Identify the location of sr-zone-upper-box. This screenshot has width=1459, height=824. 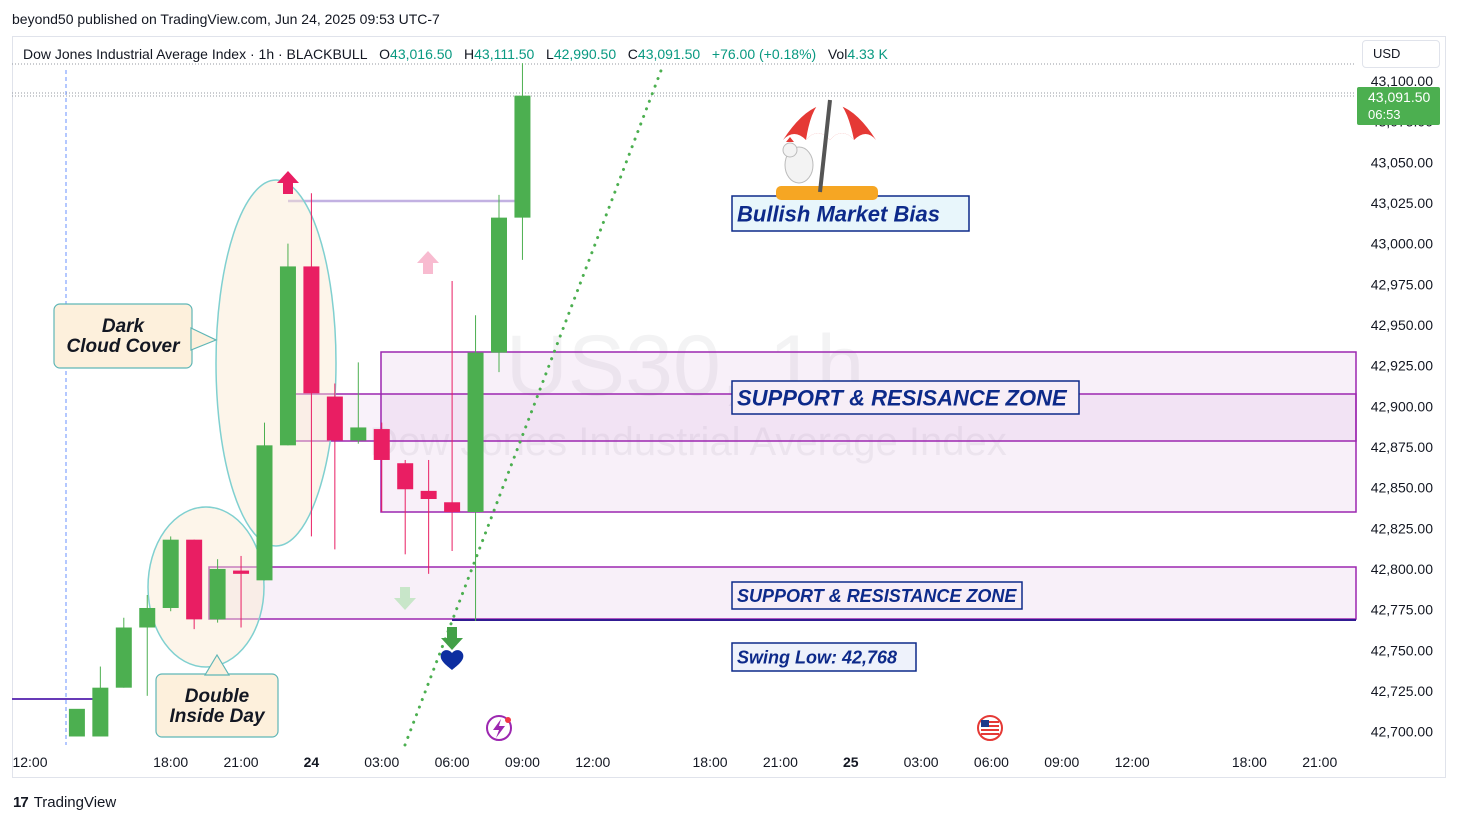
(868, 432).